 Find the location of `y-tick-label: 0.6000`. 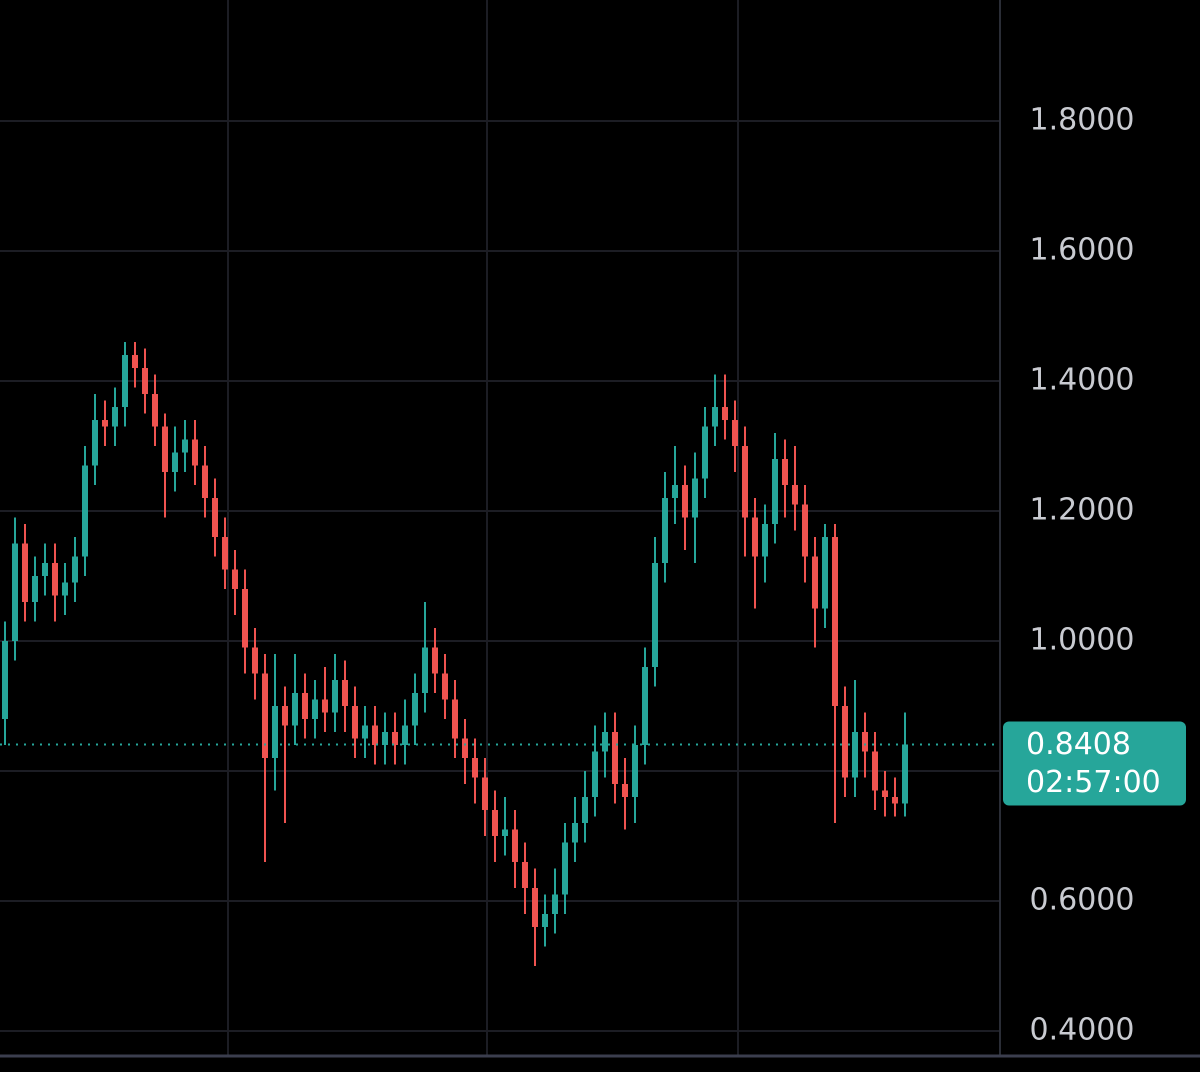

y-tick-label: 0.6000 is located at coordinates (1082, 899).